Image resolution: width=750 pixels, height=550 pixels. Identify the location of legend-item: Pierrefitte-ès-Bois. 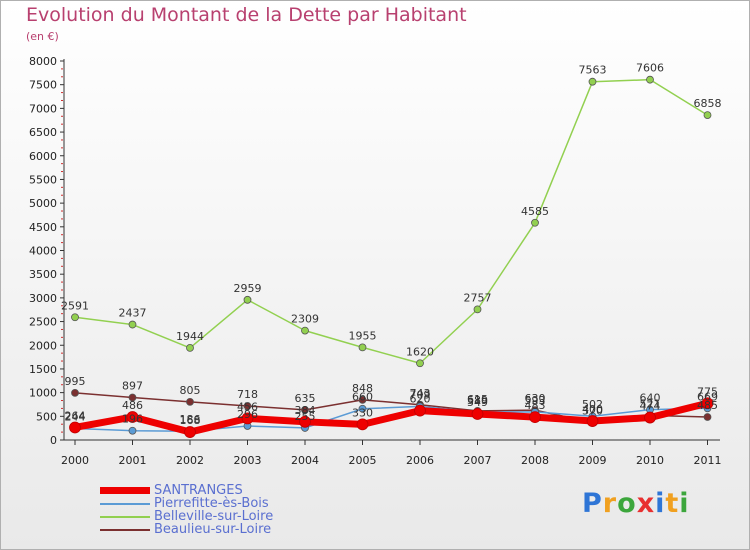
(186, 503).